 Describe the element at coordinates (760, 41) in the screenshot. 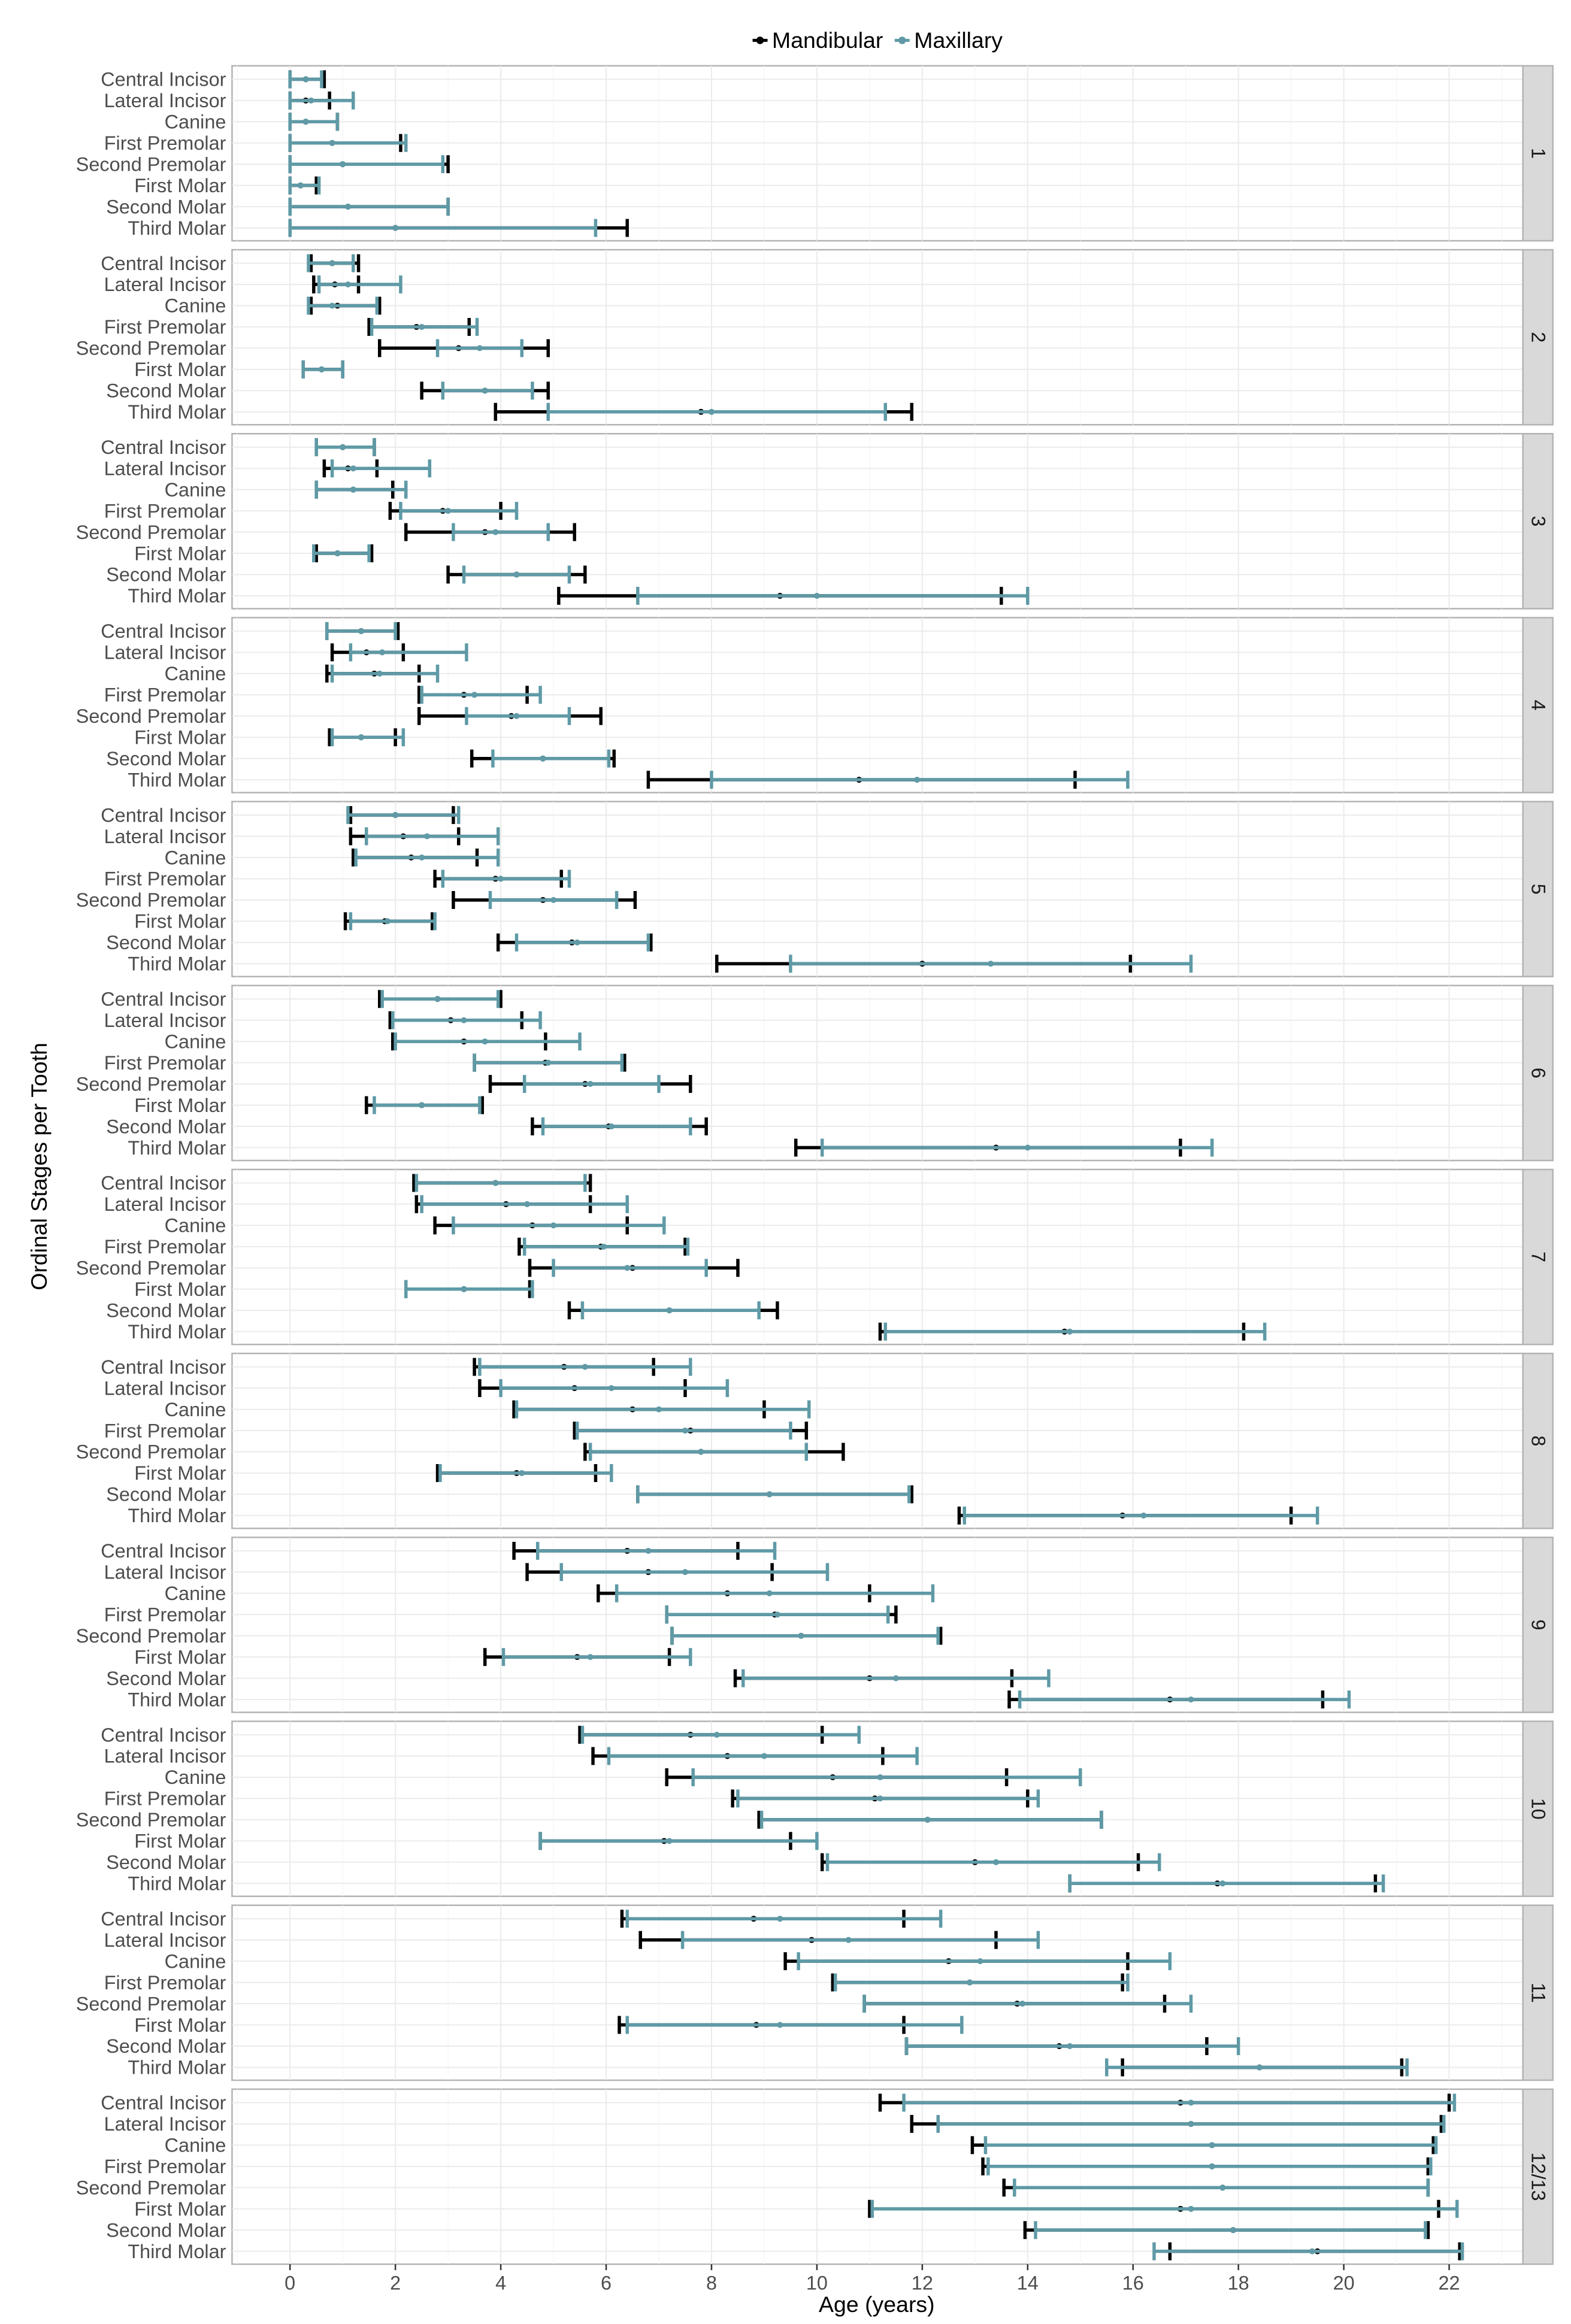

I see `legend-mandibular-dot` at that location.